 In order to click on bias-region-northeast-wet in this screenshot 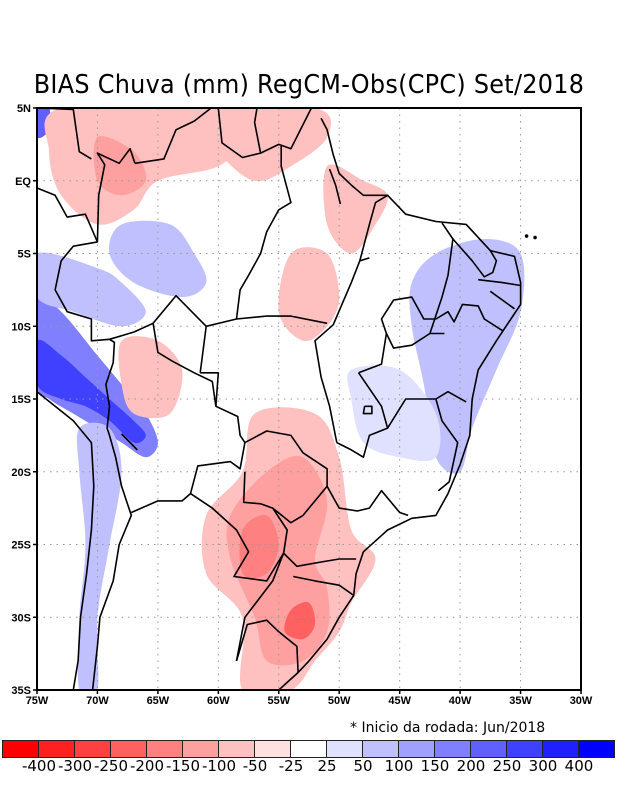, I will do `click(467, 356)`.